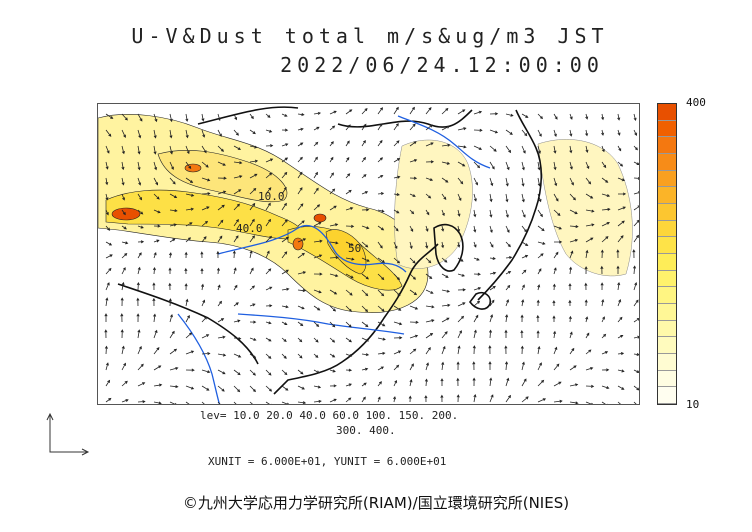 This screenshot has width=752, height=532. What do you see at coordinates (327, 461) in the screenshot?
I see `vector-units: XUNIT = 6.000E+01, YUNIT = 6.000E+01` at bounding box center [327, 461].